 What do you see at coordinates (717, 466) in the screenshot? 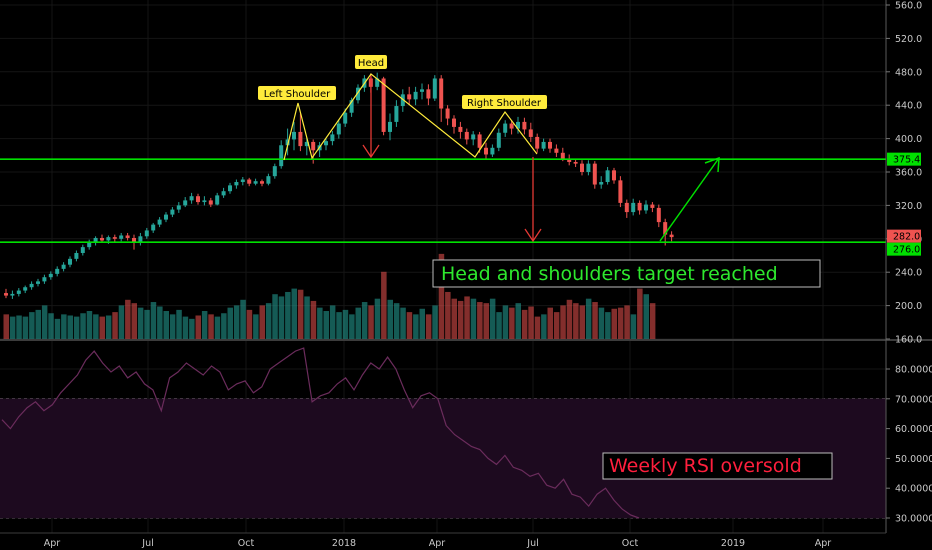
I see `rsi-oversold-annotation: Weekly RSI oversold` at bounding box center [717, 466].